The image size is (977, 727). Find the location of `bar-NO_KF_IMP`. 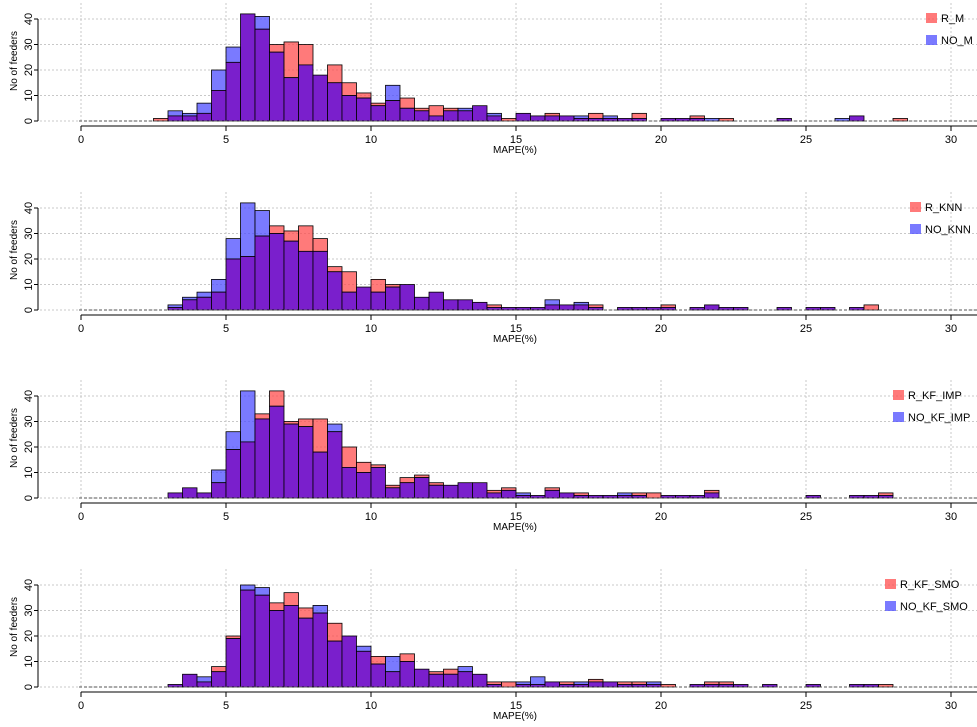

bar-NO_KF_IMP is located at coordinates (335, 428).